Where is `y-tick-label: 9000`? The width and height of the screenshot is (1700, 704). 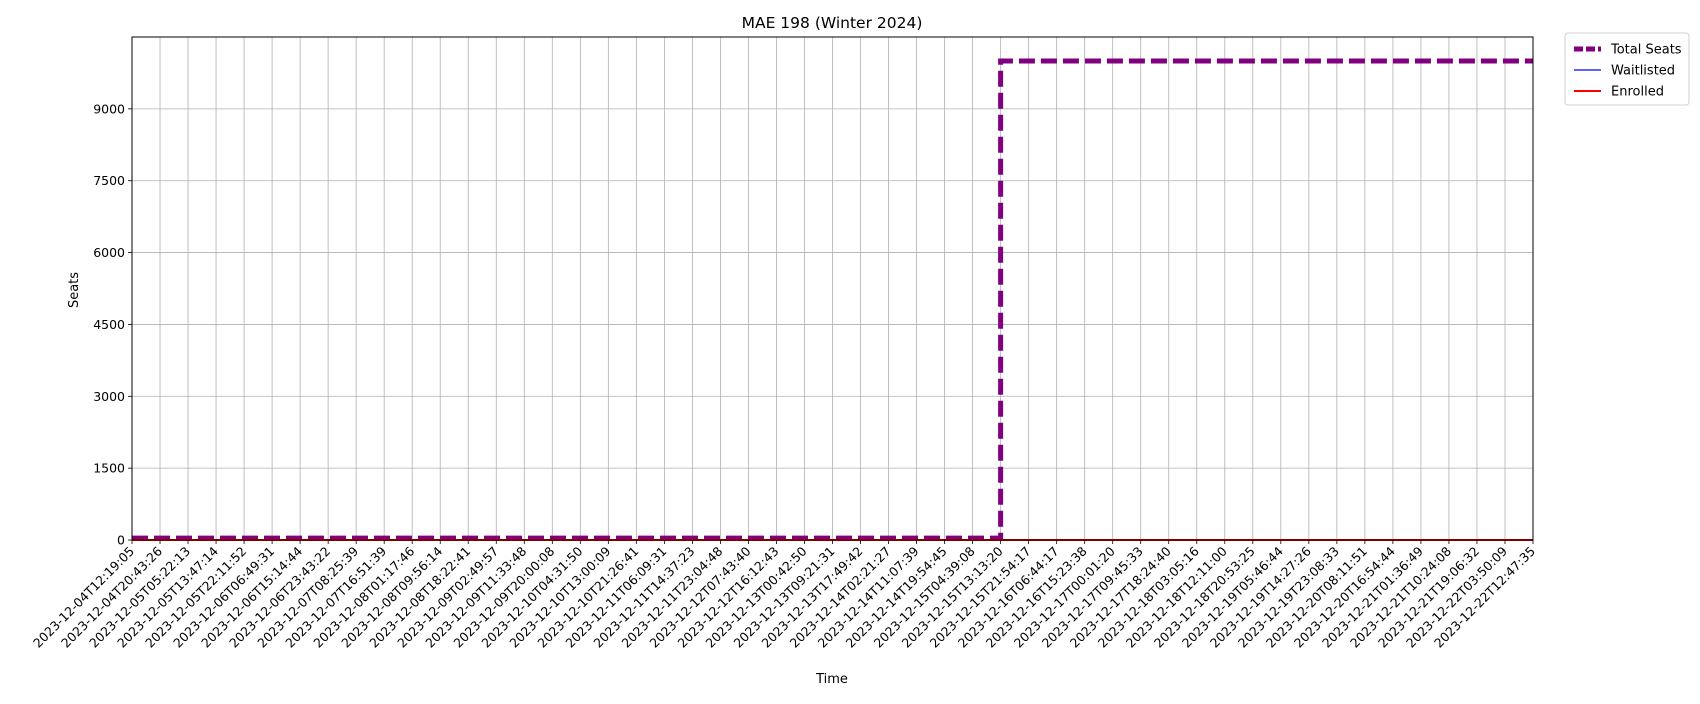
y-tick-label: 9000 is located at coordinates (109, 108).